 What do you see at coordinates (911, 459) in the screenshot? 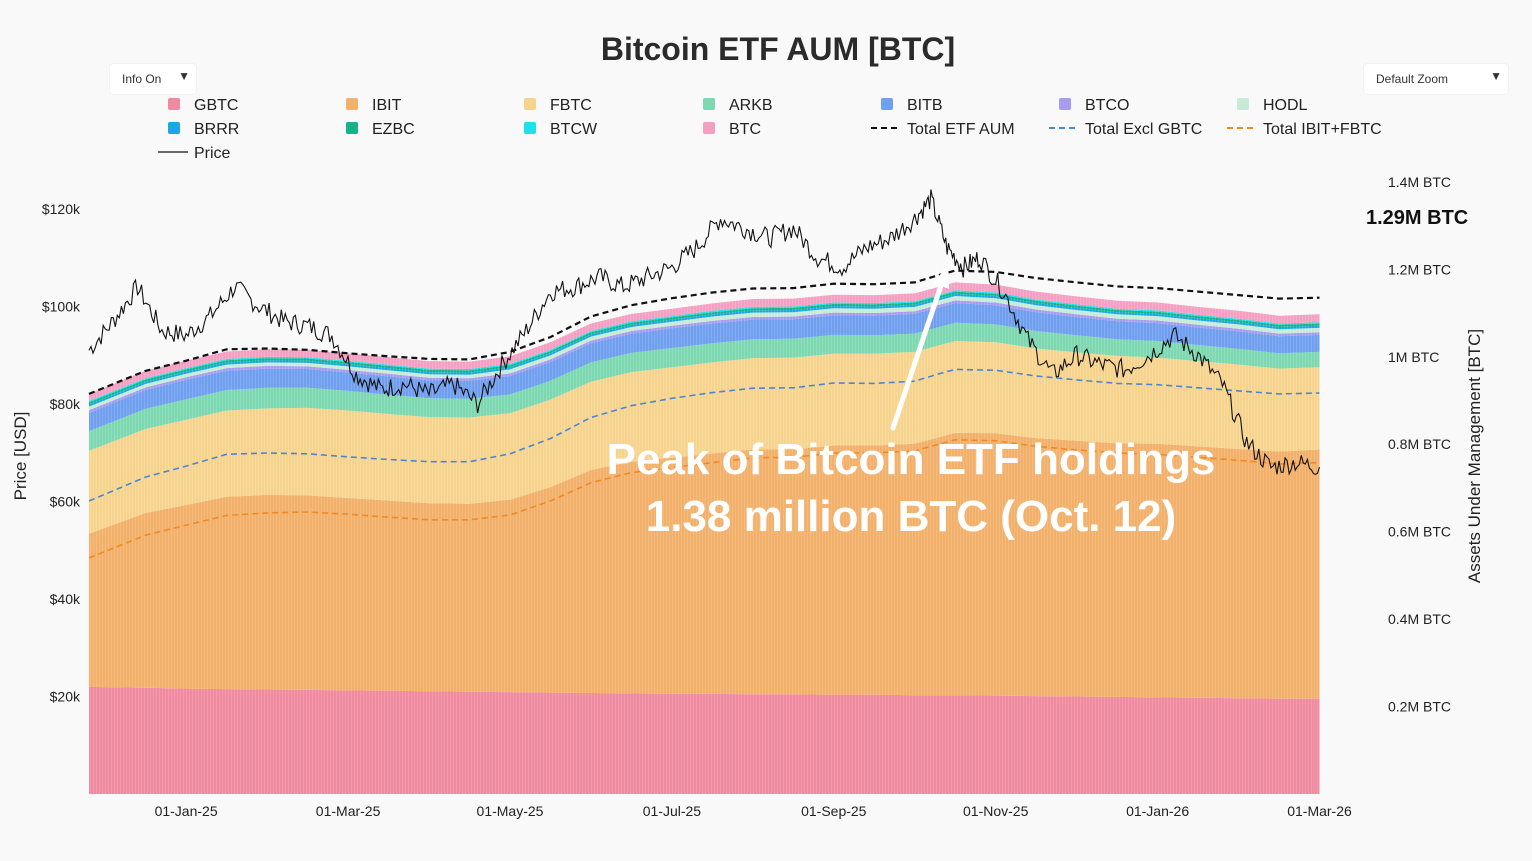
I see `annotation-line-1: Peak of Bitcoin ETF holdings` at bounding box center [911, 459].